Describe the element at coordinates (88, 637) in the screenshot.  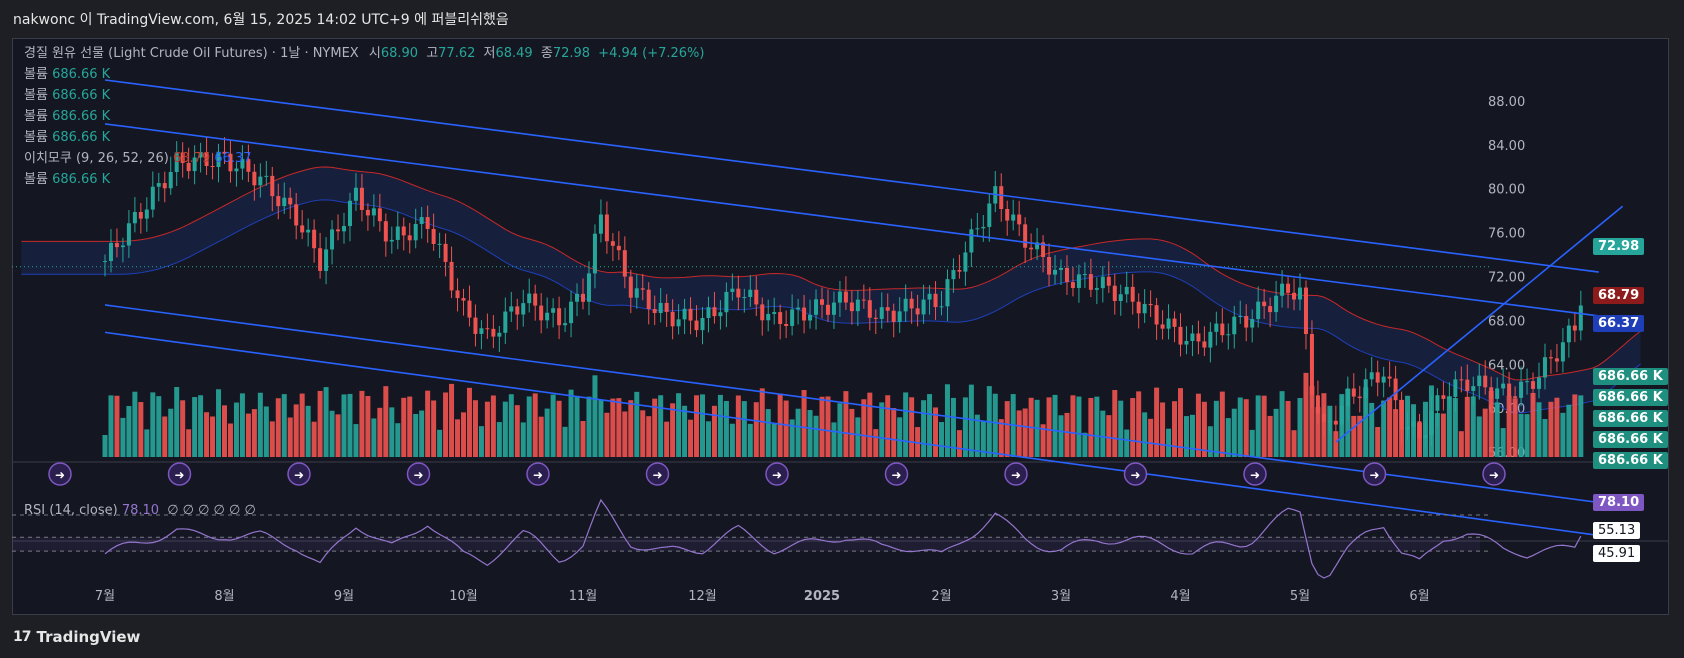
I see `tradingview-brand-text: TradingView` at that location.